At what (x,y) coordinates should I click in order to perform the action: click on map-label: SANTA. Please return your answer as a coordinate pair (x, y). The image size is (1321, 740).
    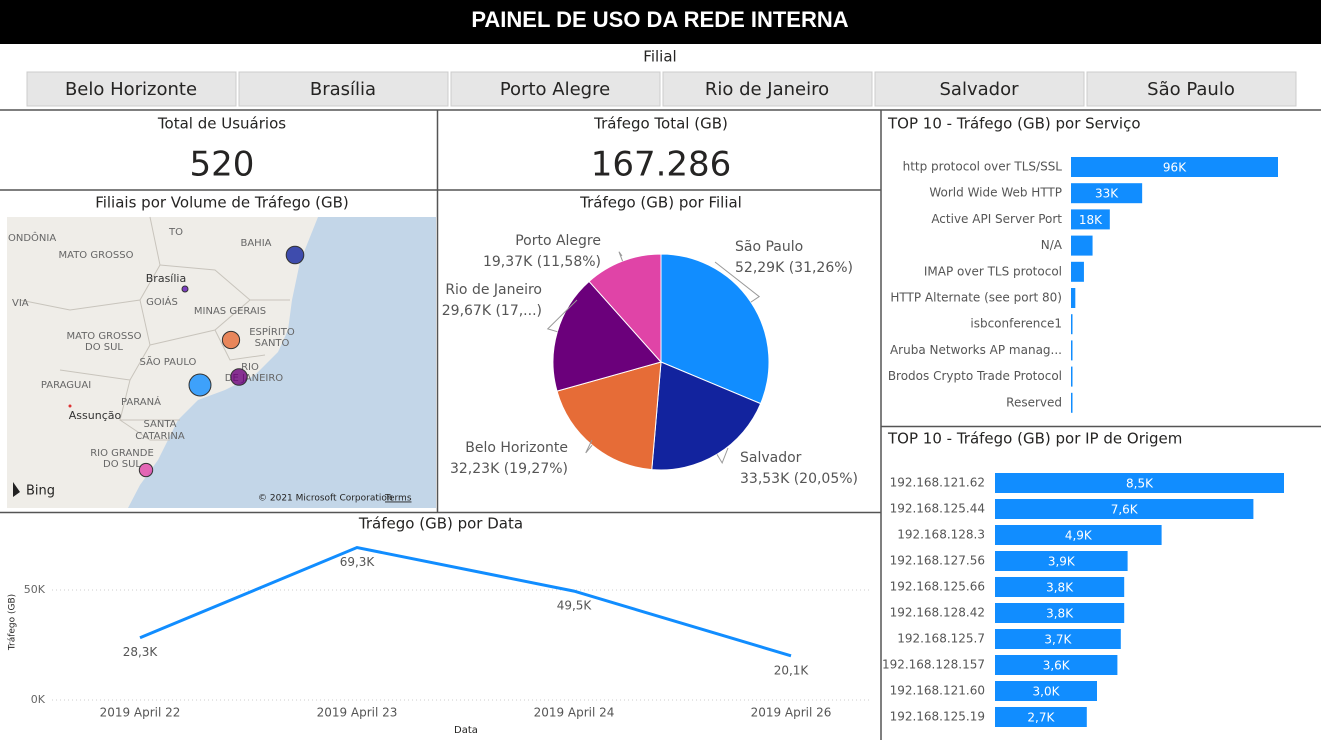
    Looking at the image, I should click on (159, 424).